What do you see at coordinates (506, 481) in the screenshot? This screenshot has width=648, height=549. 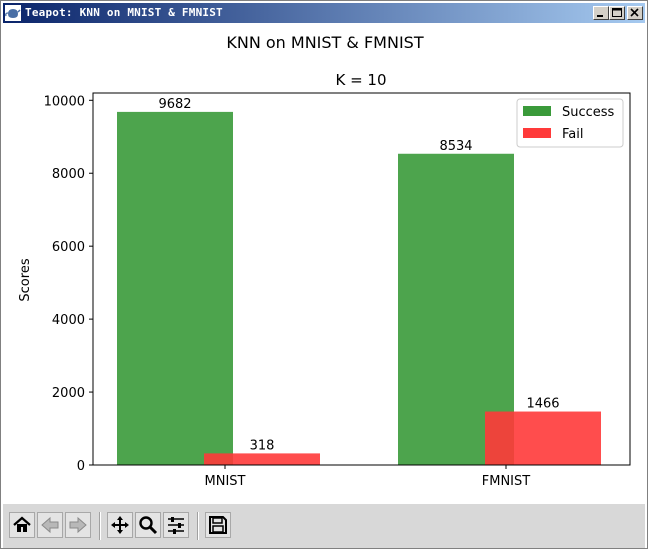 I see `x-tick-label-fmnist: FMNIST` at bounding box center [506, 481].